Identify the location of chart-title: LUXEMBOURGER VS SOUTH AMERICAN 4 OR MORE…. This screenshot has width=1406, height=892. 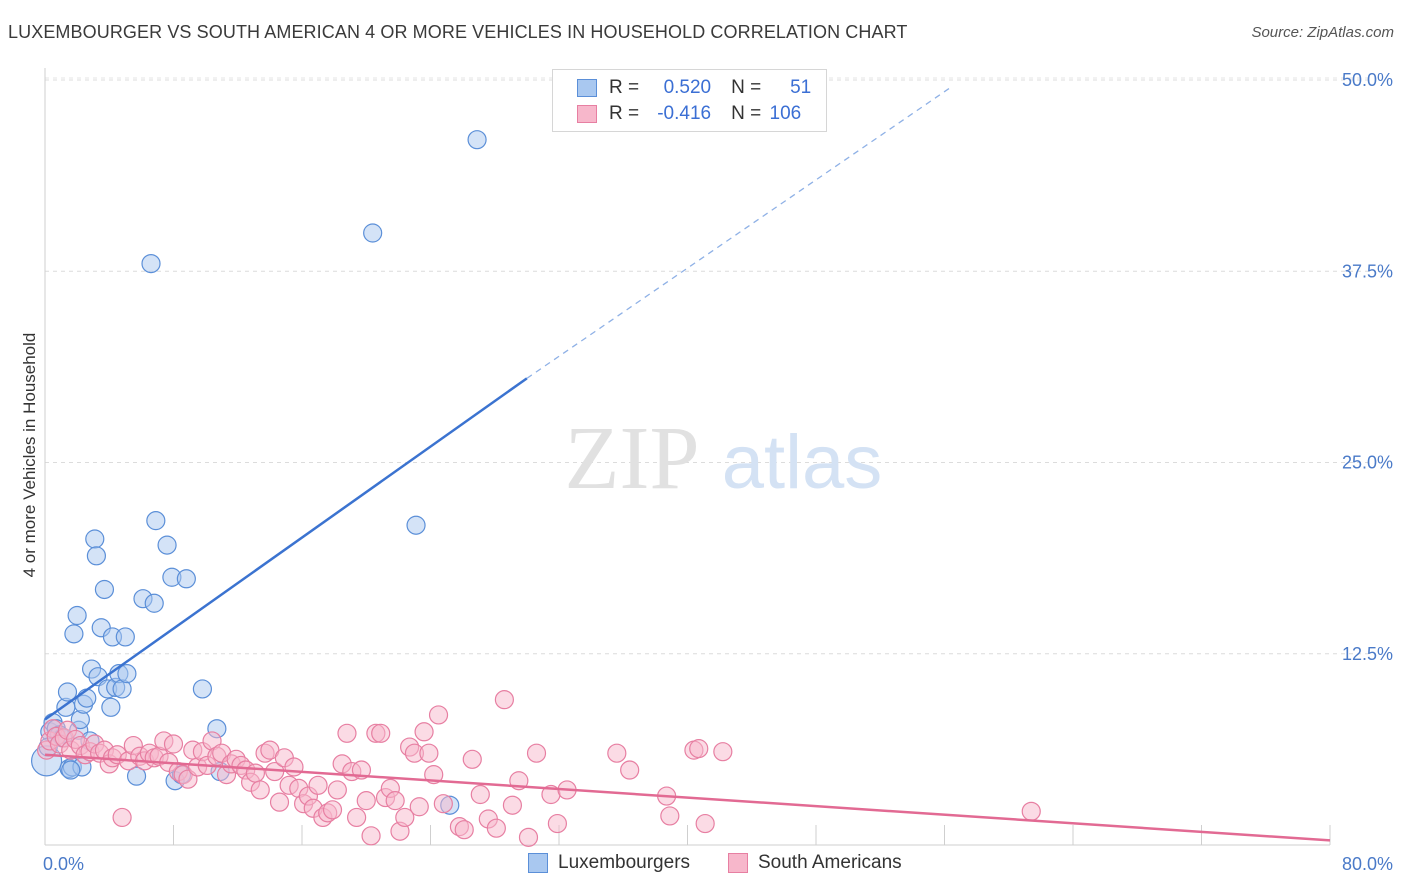
(458, 32).